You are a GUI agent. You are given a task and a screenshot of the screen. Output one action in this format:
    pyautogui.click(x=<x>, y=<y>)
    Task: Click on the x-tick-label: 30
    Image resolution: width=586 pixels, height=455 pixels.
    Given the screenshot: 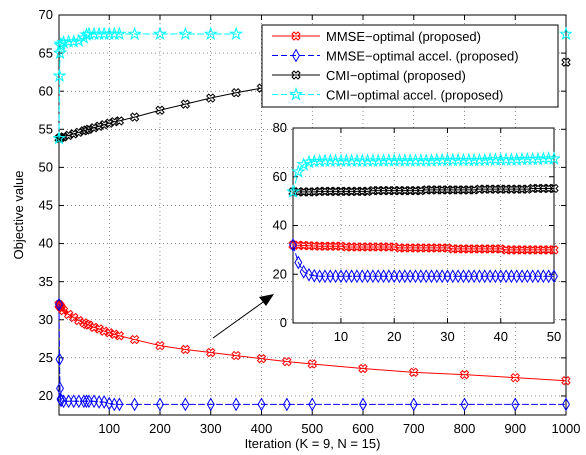 What is the action you would take?
    pyautogui.click(x=447, y=336)
    